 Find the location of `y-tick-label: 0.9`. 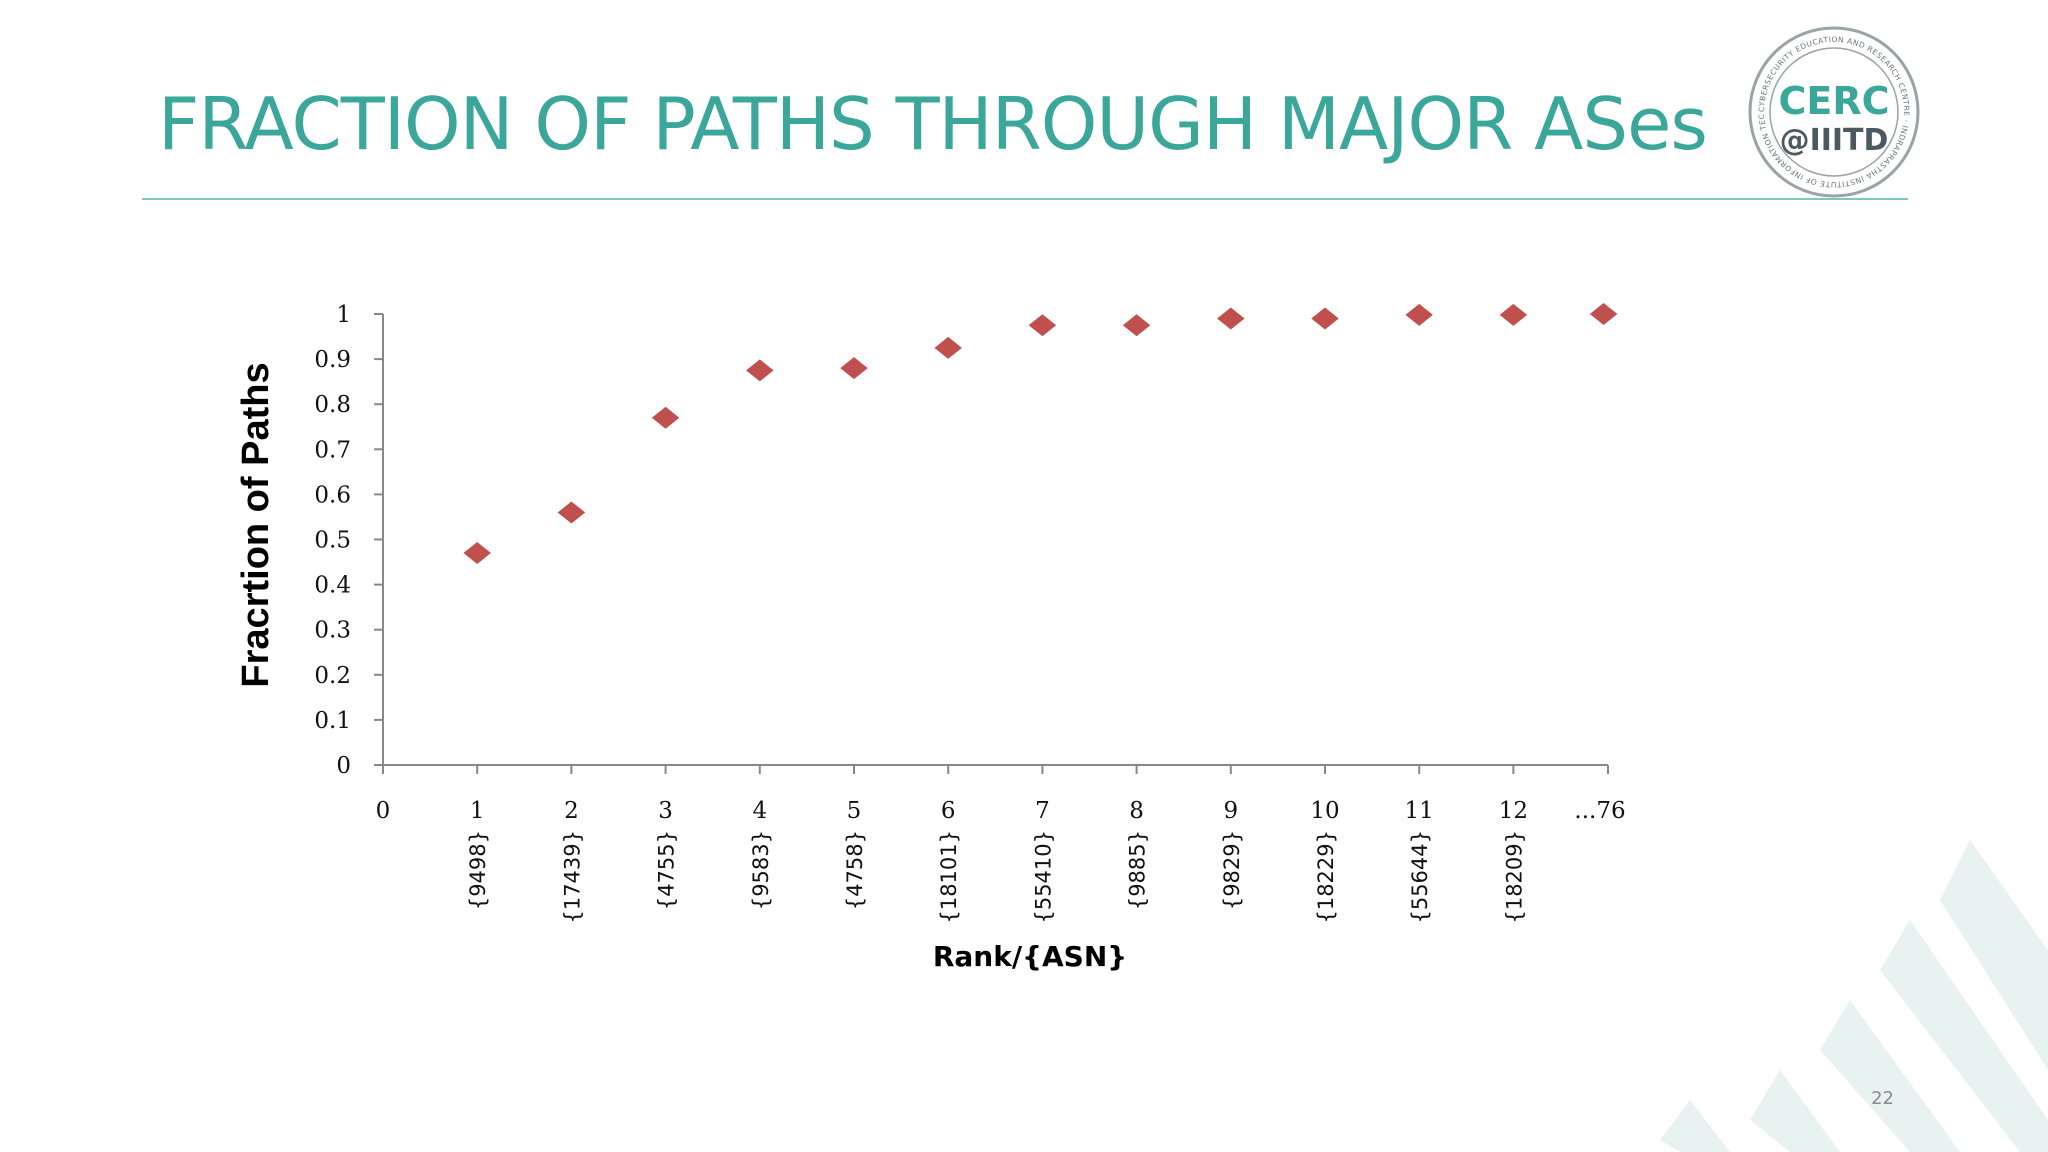

y-tick-label: 0.9 is located at coordinates (332, 360).